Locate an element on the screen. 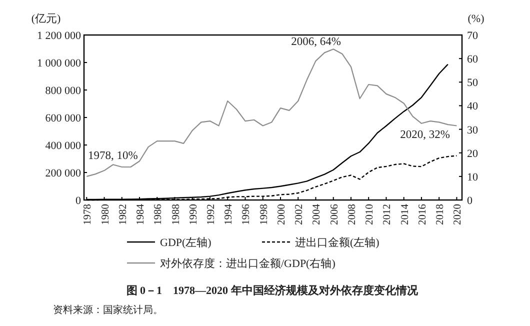 Image resolution: width=530 pixels, height=326 pixels. y-tick-label: 600 000 is located at coordinates (63, 118).